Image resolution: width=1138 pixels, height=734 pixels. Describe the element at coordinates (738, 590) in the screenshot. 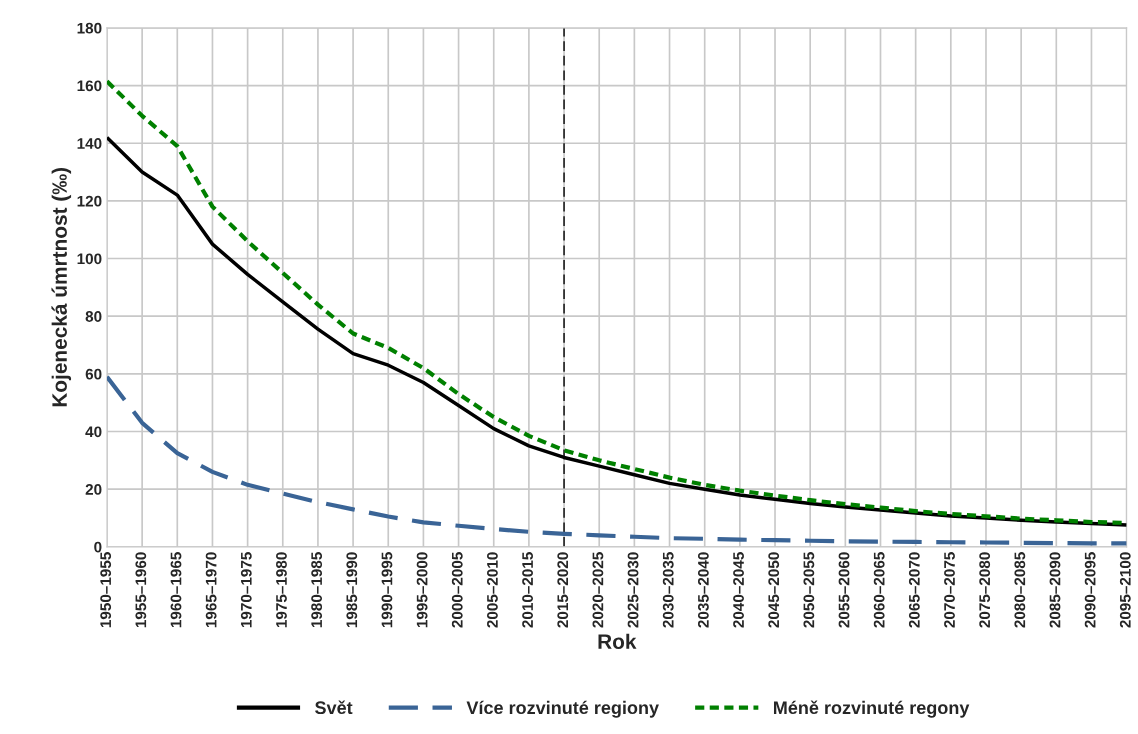

I see `x-tick-label: 2040–2045` at that location.